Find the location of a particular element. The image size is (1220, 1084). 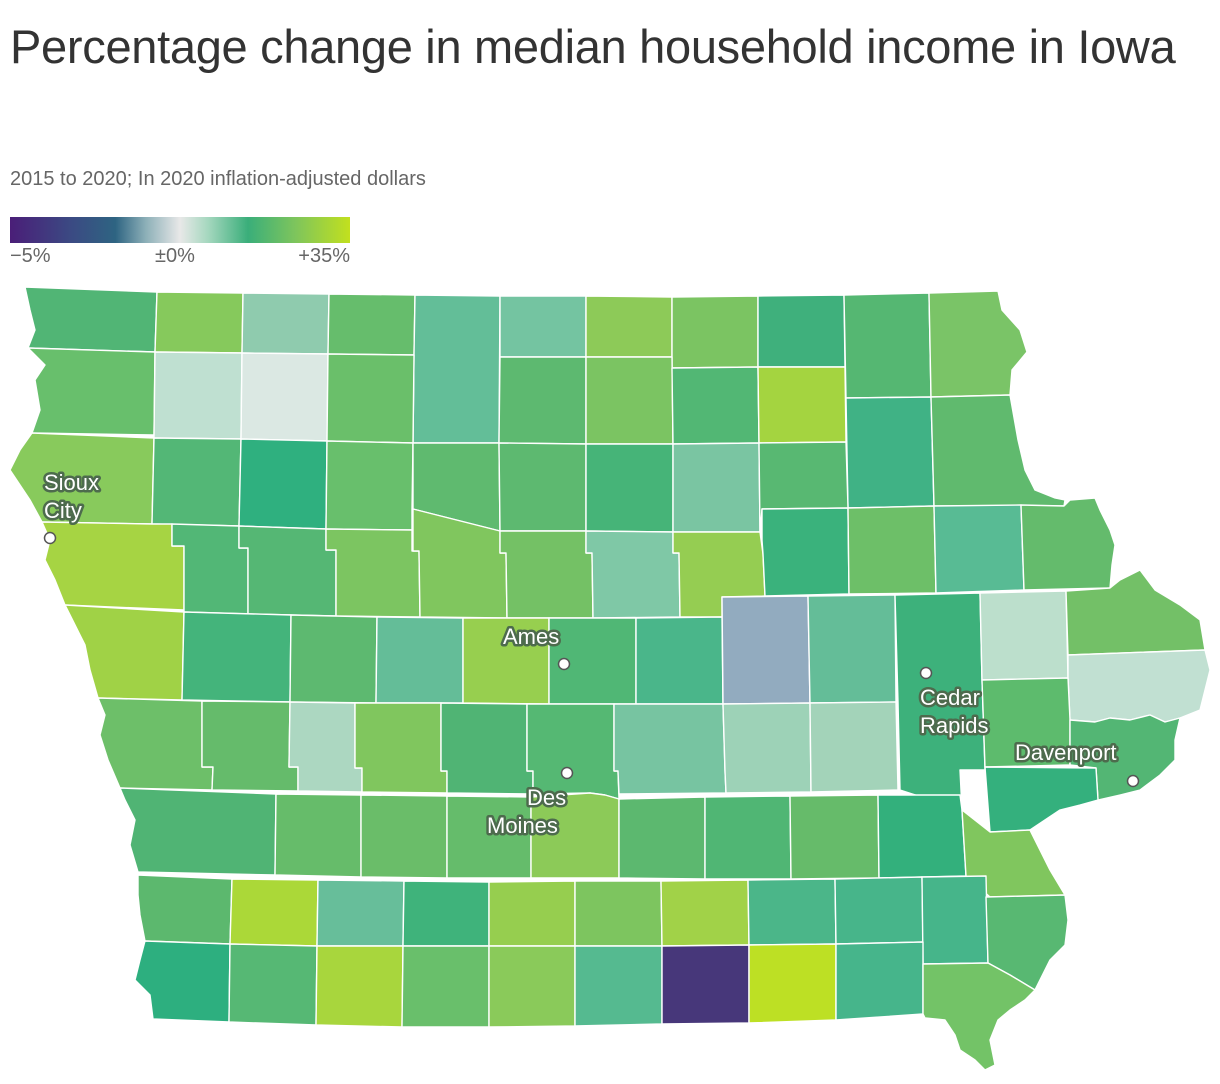

city-sioux-city: Sioux City is located at coordinates (72, 506).